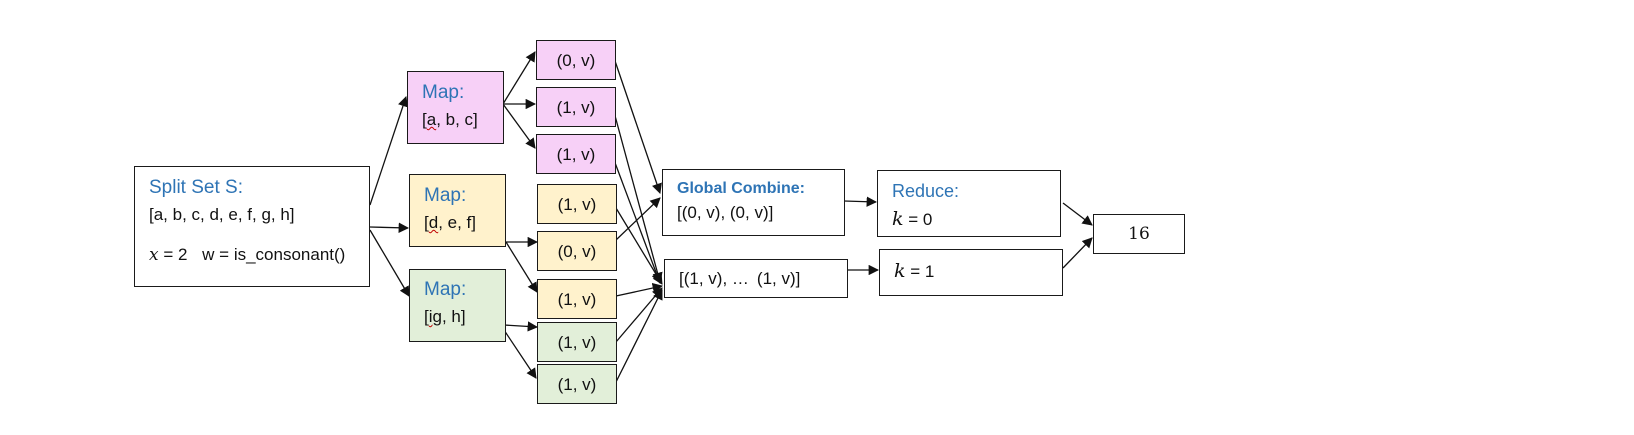 Image resolution: width=1634 pixels, height=435 pixels. What do you see at coordinates (424, 119) in the screenshot?
I see `map-1-open: [` at bounding box center [424, 119].